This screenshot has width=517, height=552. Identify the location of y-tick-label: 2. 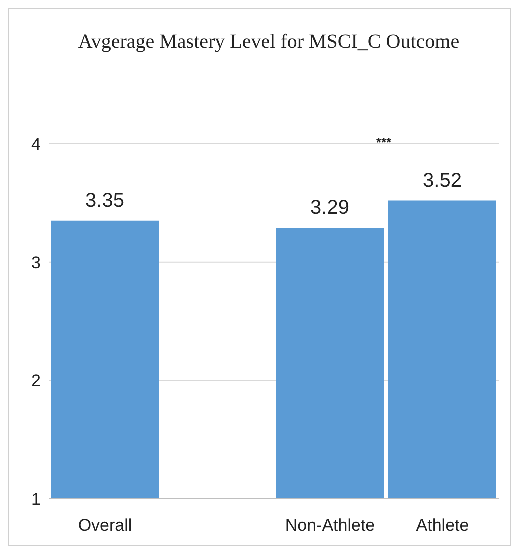
(36, 381).